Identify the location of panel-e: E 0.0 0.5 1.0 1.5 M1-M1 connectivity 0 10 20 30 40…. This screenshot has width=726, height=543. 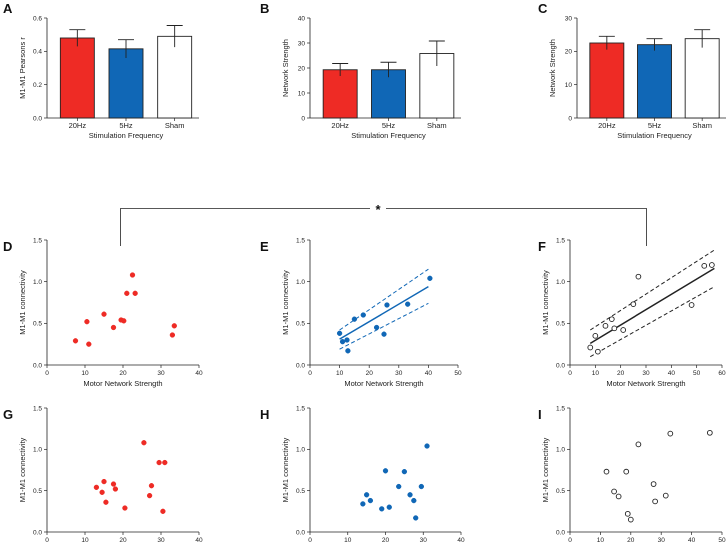
(361, 312).